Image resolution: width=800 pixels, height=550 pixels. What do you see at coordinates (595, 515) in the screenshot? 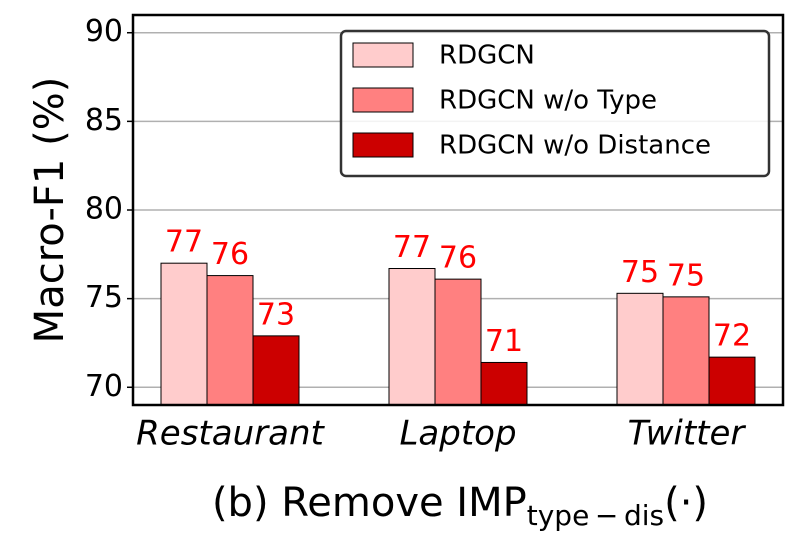
I see `title-subscript: type − dis` at bounding box center [595, 515].